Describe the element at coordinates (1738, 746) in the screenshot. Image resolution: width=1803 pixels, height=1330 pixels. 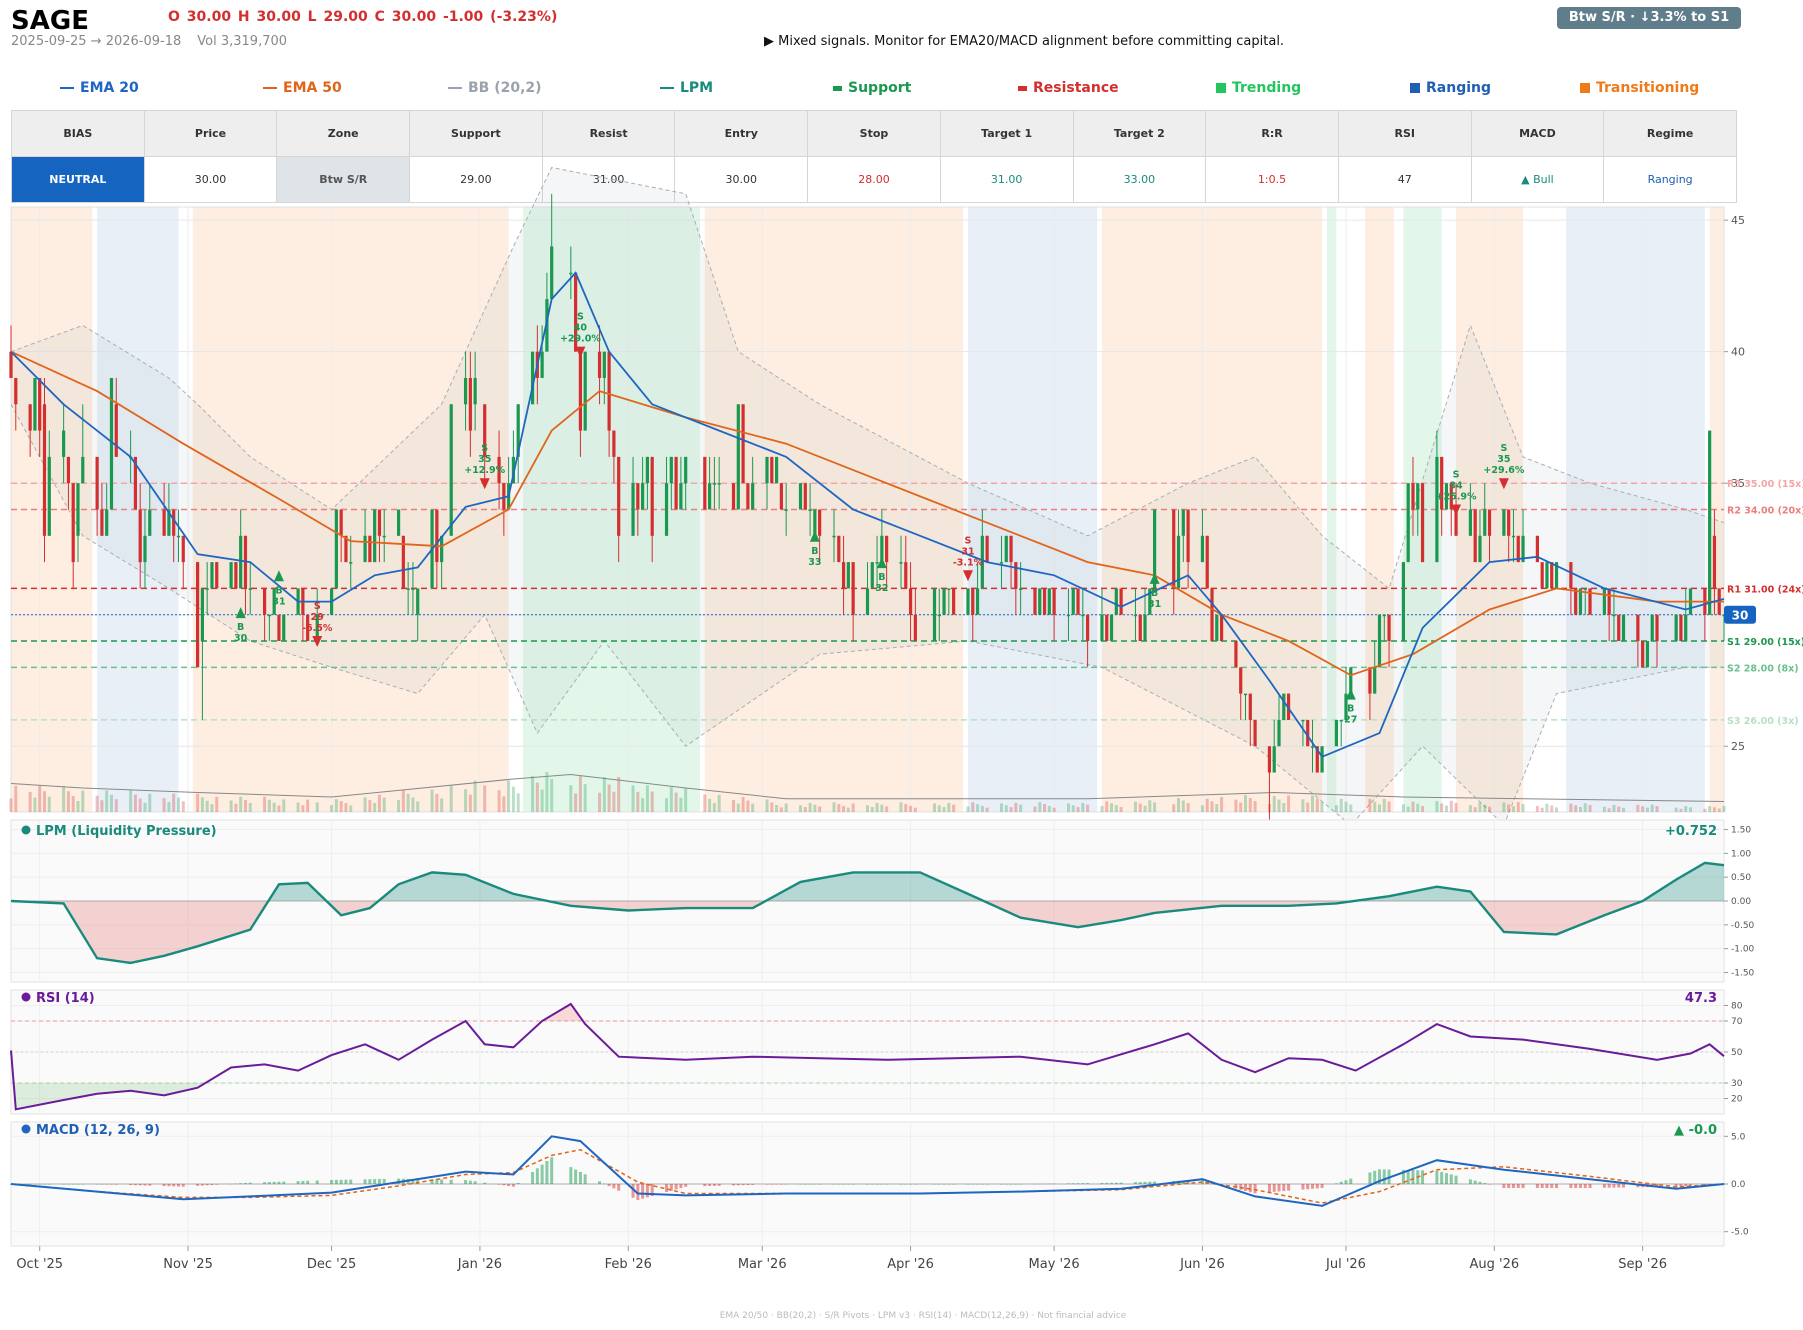
I see `price-tick-label: 25` at that location.